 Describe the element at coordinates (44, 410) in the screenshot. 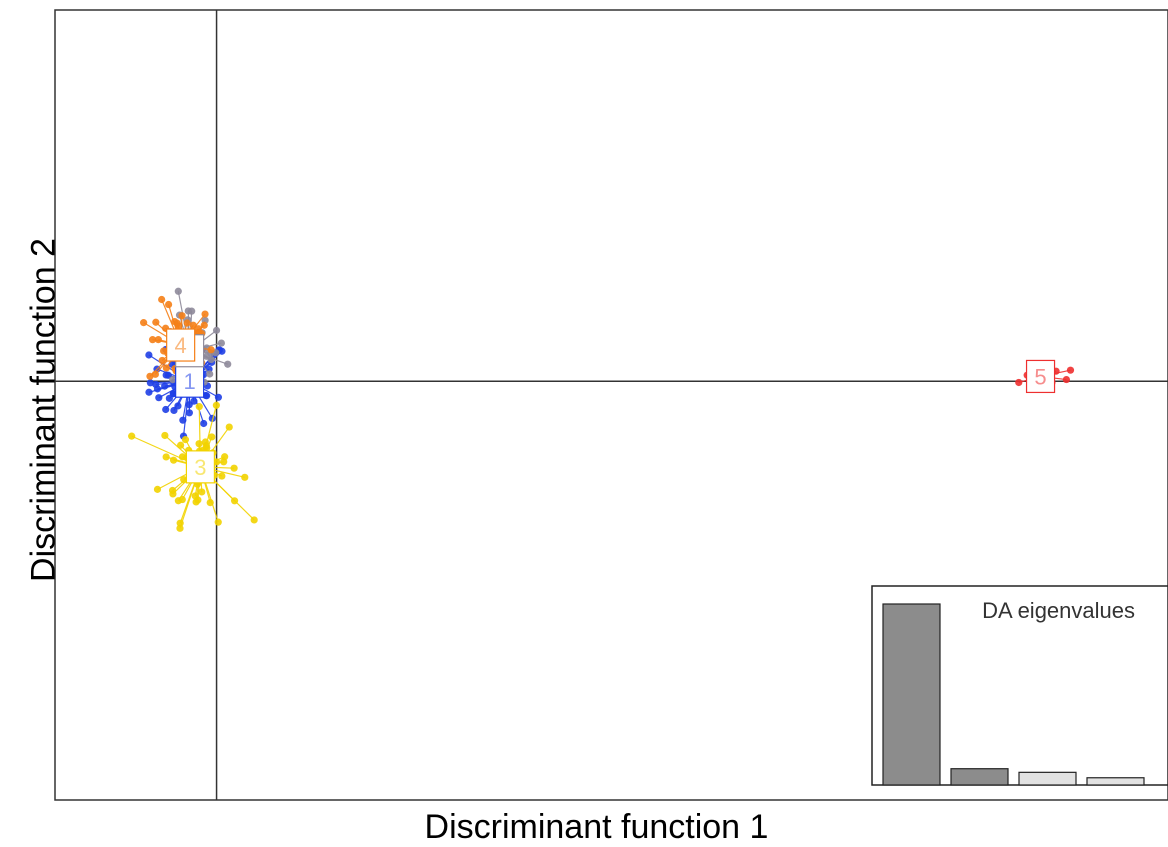

I see `y-axis-title: Discriminant function 2` at that location.